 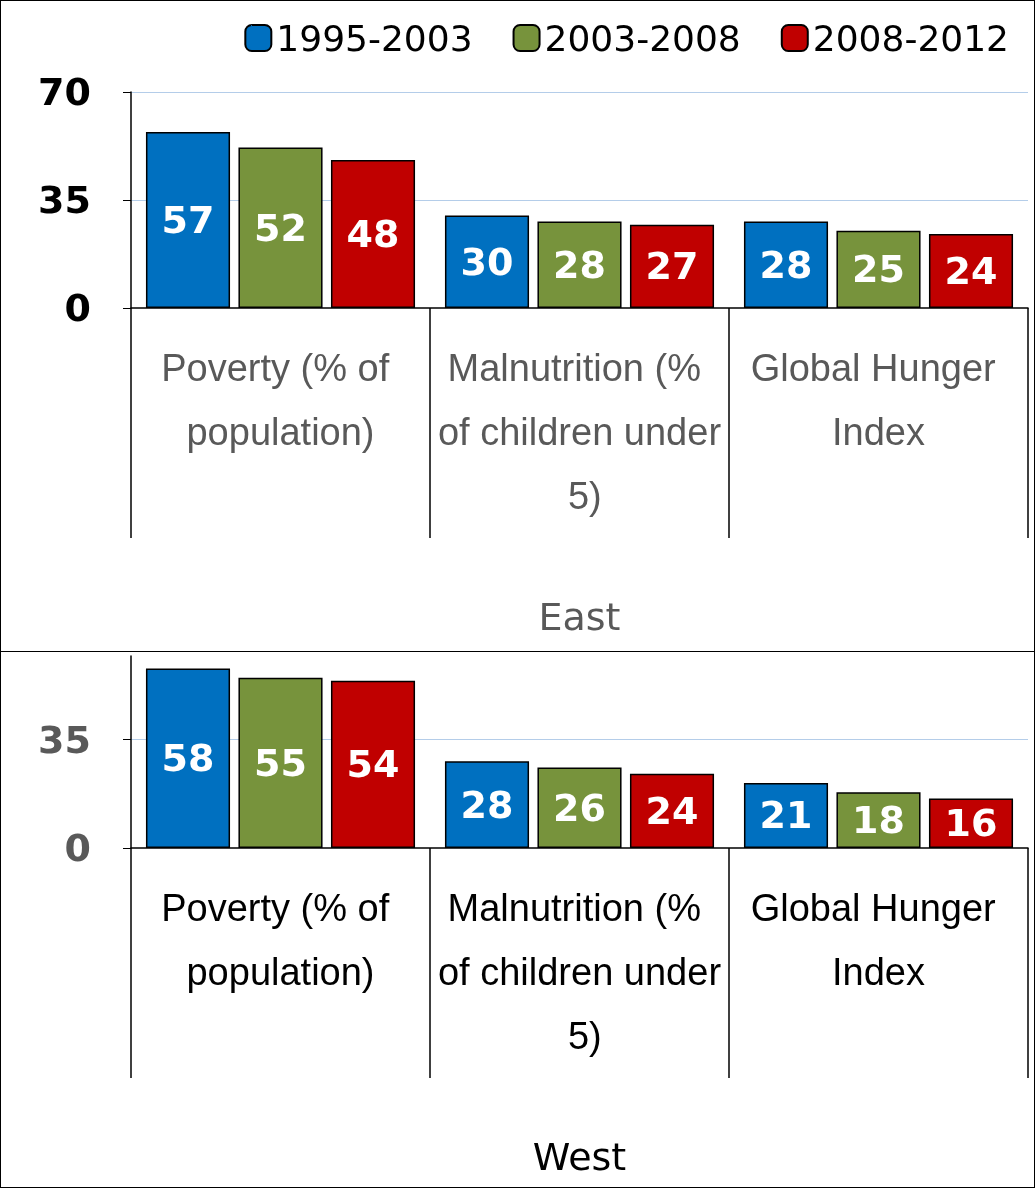 What do you see at coordinates (878, 269) in the screenshot?
I see `data-label: 25` at bounding box center [878, 269].